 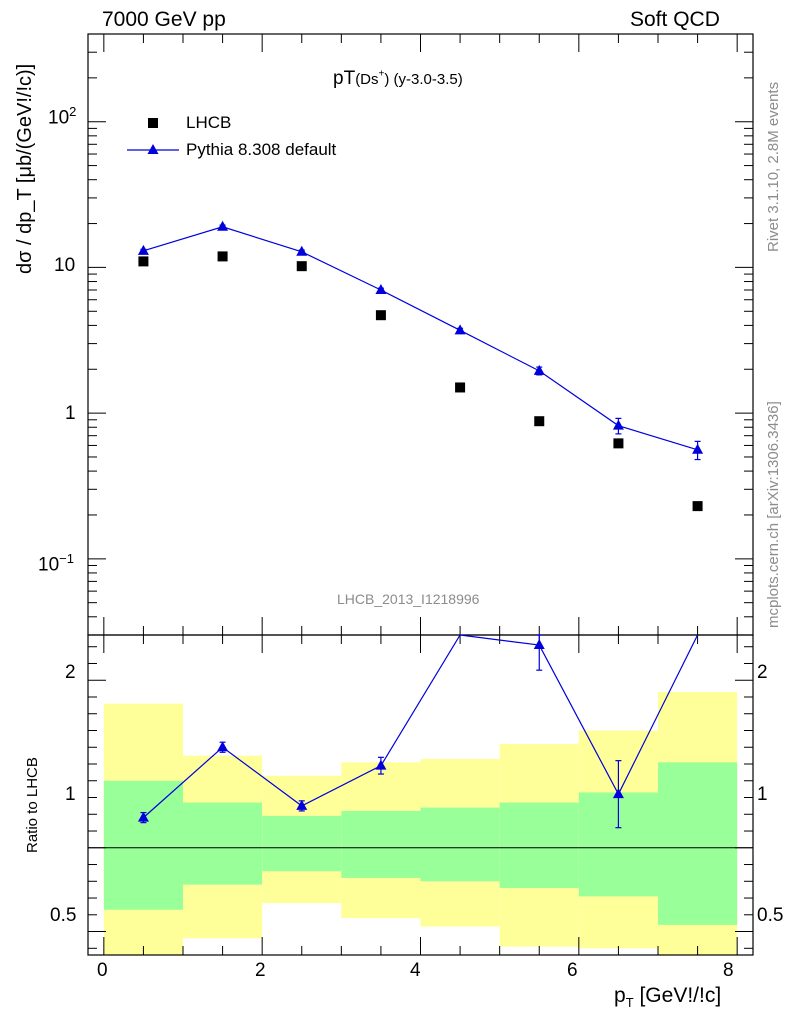 I want to click on x-axis-label-tail: [GeV!/!c], so click(x=677, y=995).